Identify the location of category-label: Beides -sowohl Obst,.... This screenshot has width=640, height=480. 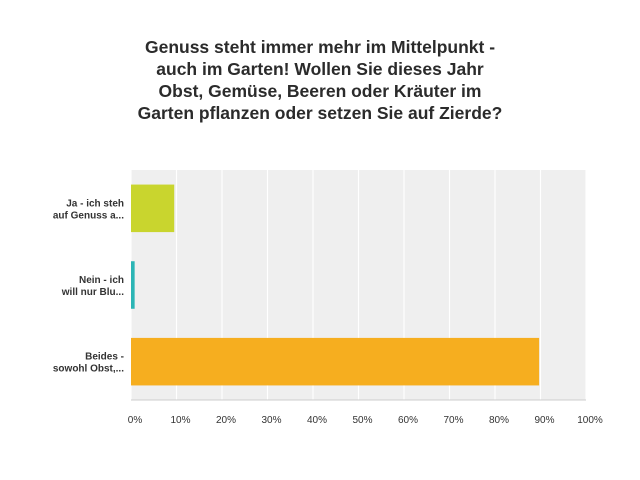
(88, 363).